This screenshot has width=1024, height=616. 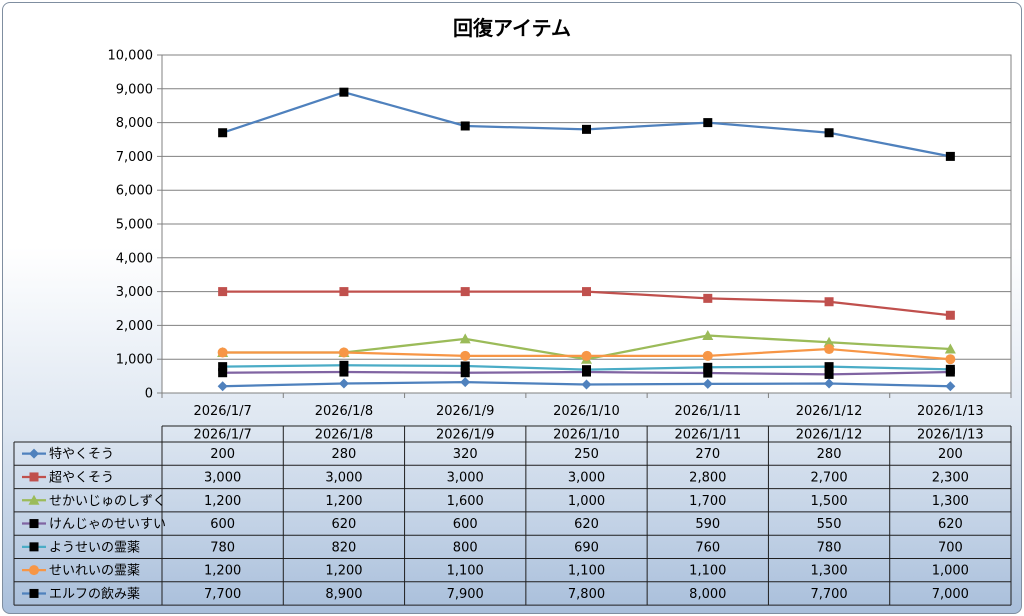 What do you see at coordinates (222, 435) in the screenshot?
I see `table-header-cell: 2026/1/7` at bounding box center [222, 435].